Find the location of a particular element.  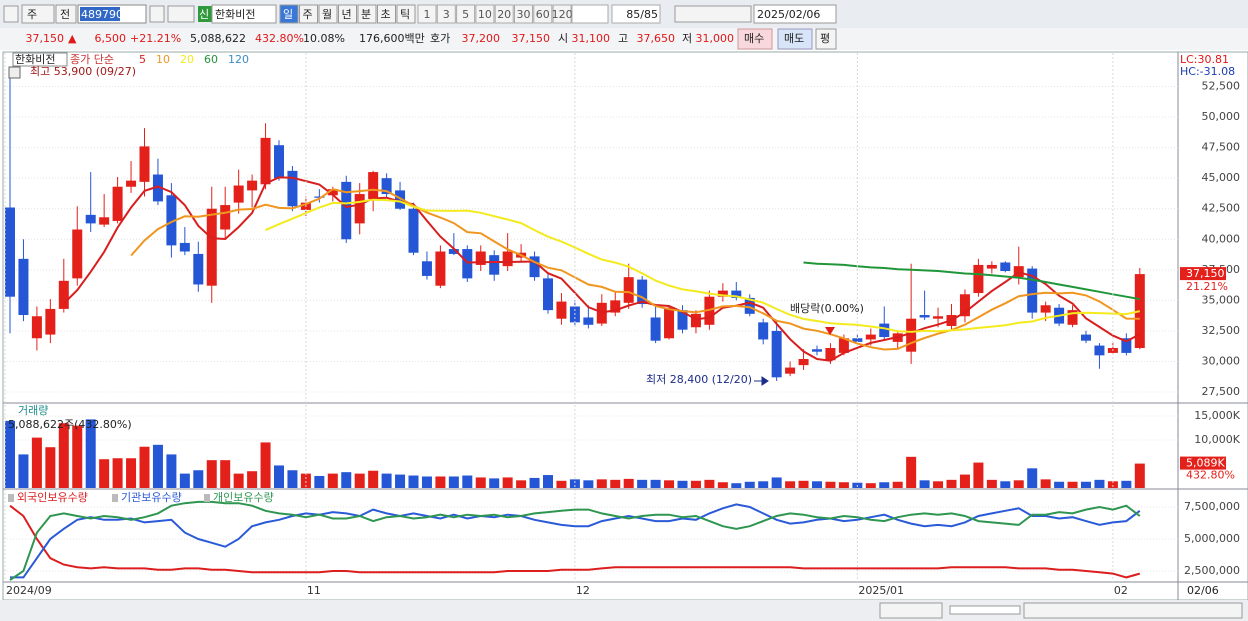

dropdown is located at coordinates (590, 14).